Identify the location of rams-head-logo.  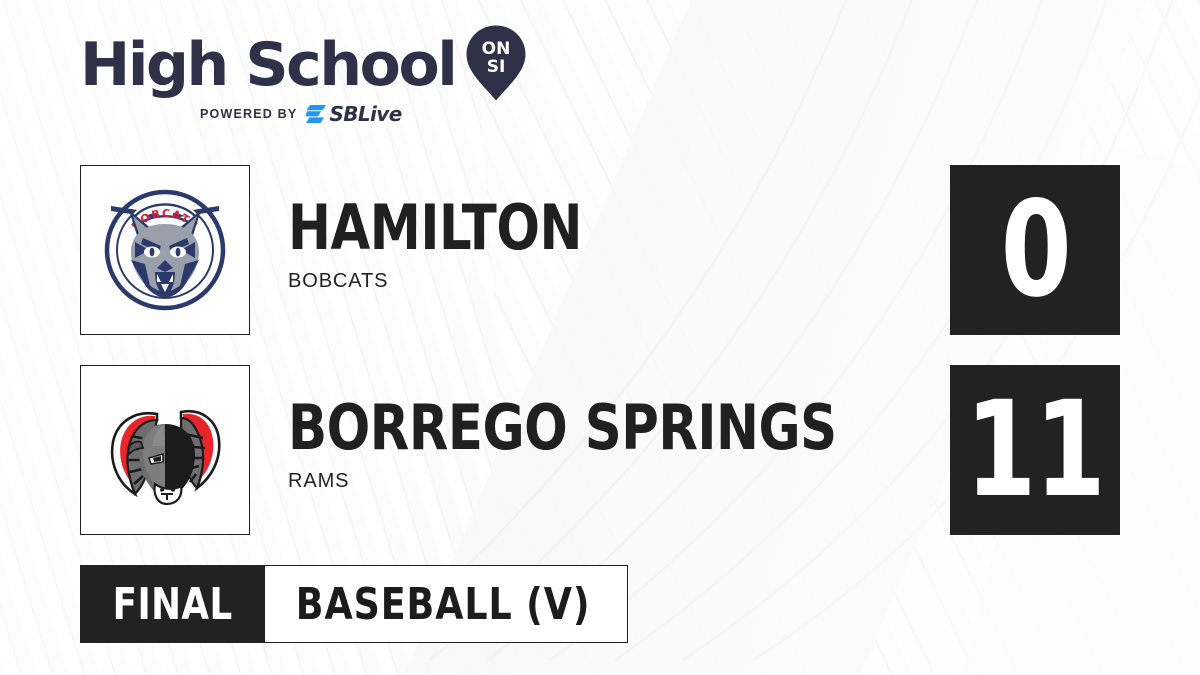
(165, 457).